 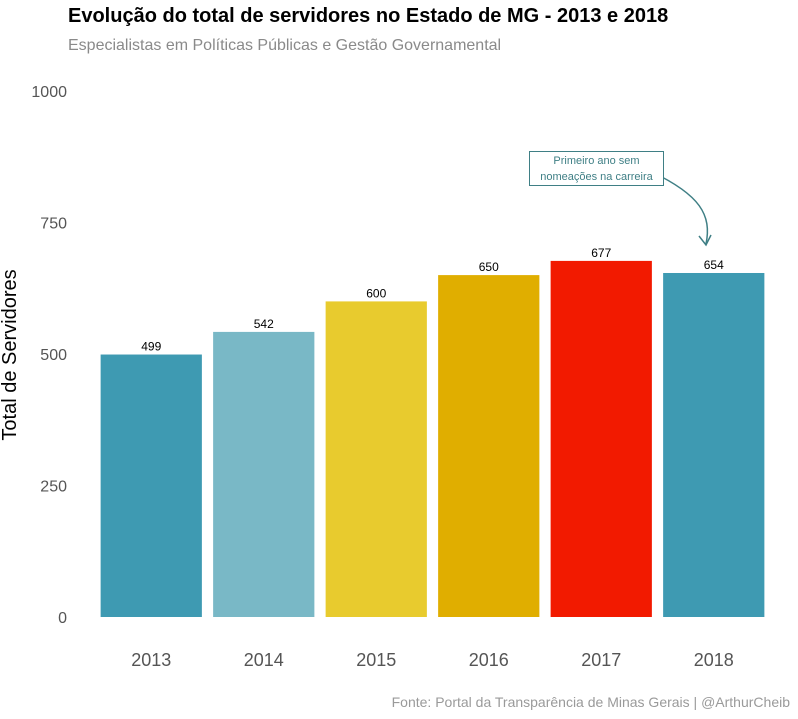 I want to click on data-label-2018: 654, so click(x=714, y=265).